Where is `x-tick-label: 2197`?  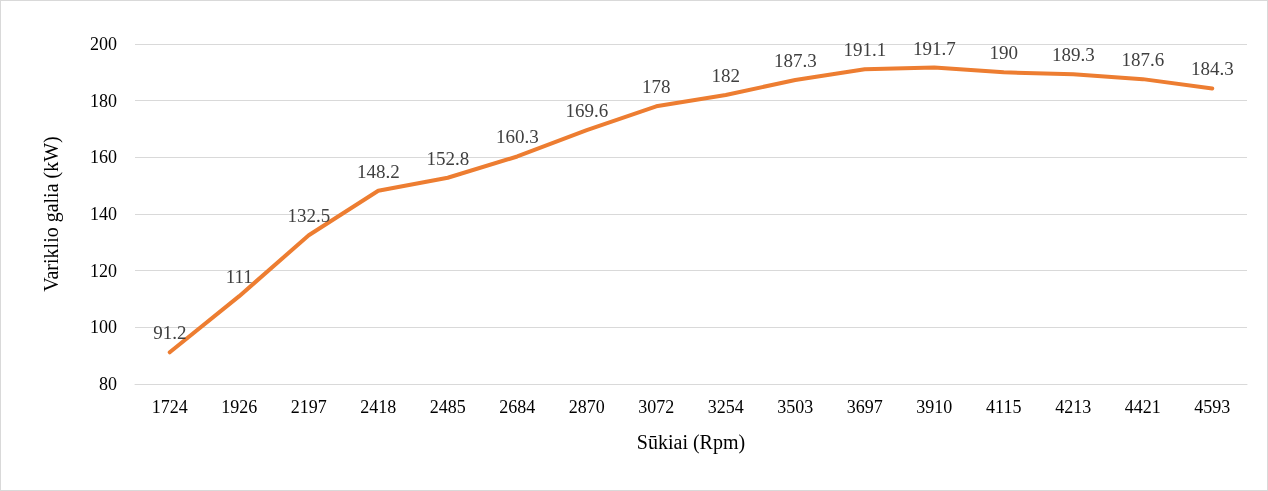 x-tick-label: 2197 is located at coordinates (308, 407).